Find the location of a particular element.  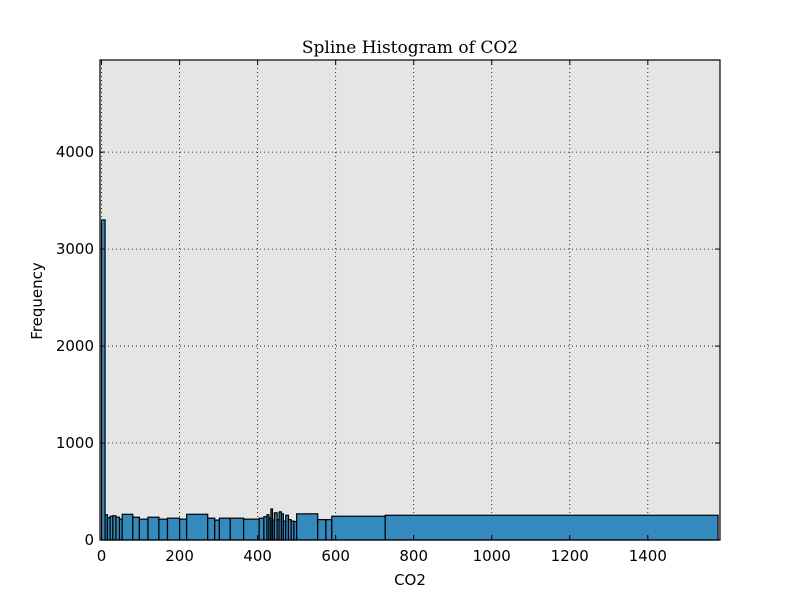

x-tick-label: 1000 is located at coordinates (492, 556).